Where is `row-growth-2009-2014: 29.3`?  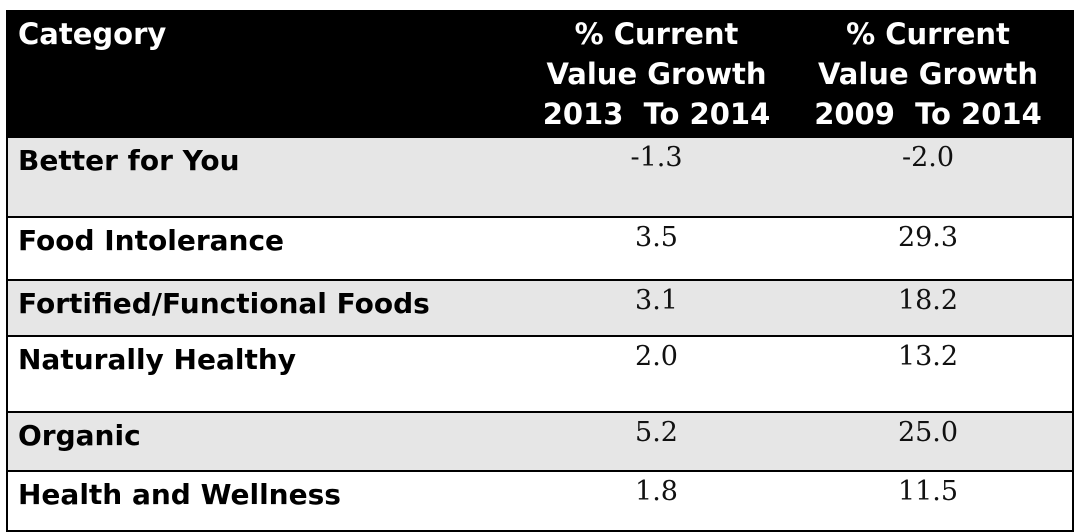
row-growth-2009-2014: 29.3 is located at coordinates (928, 248).